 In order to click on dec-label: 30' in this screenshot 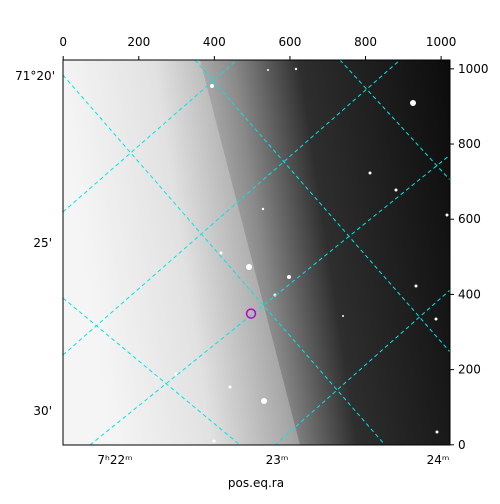, I will do `click(42, 411)`.